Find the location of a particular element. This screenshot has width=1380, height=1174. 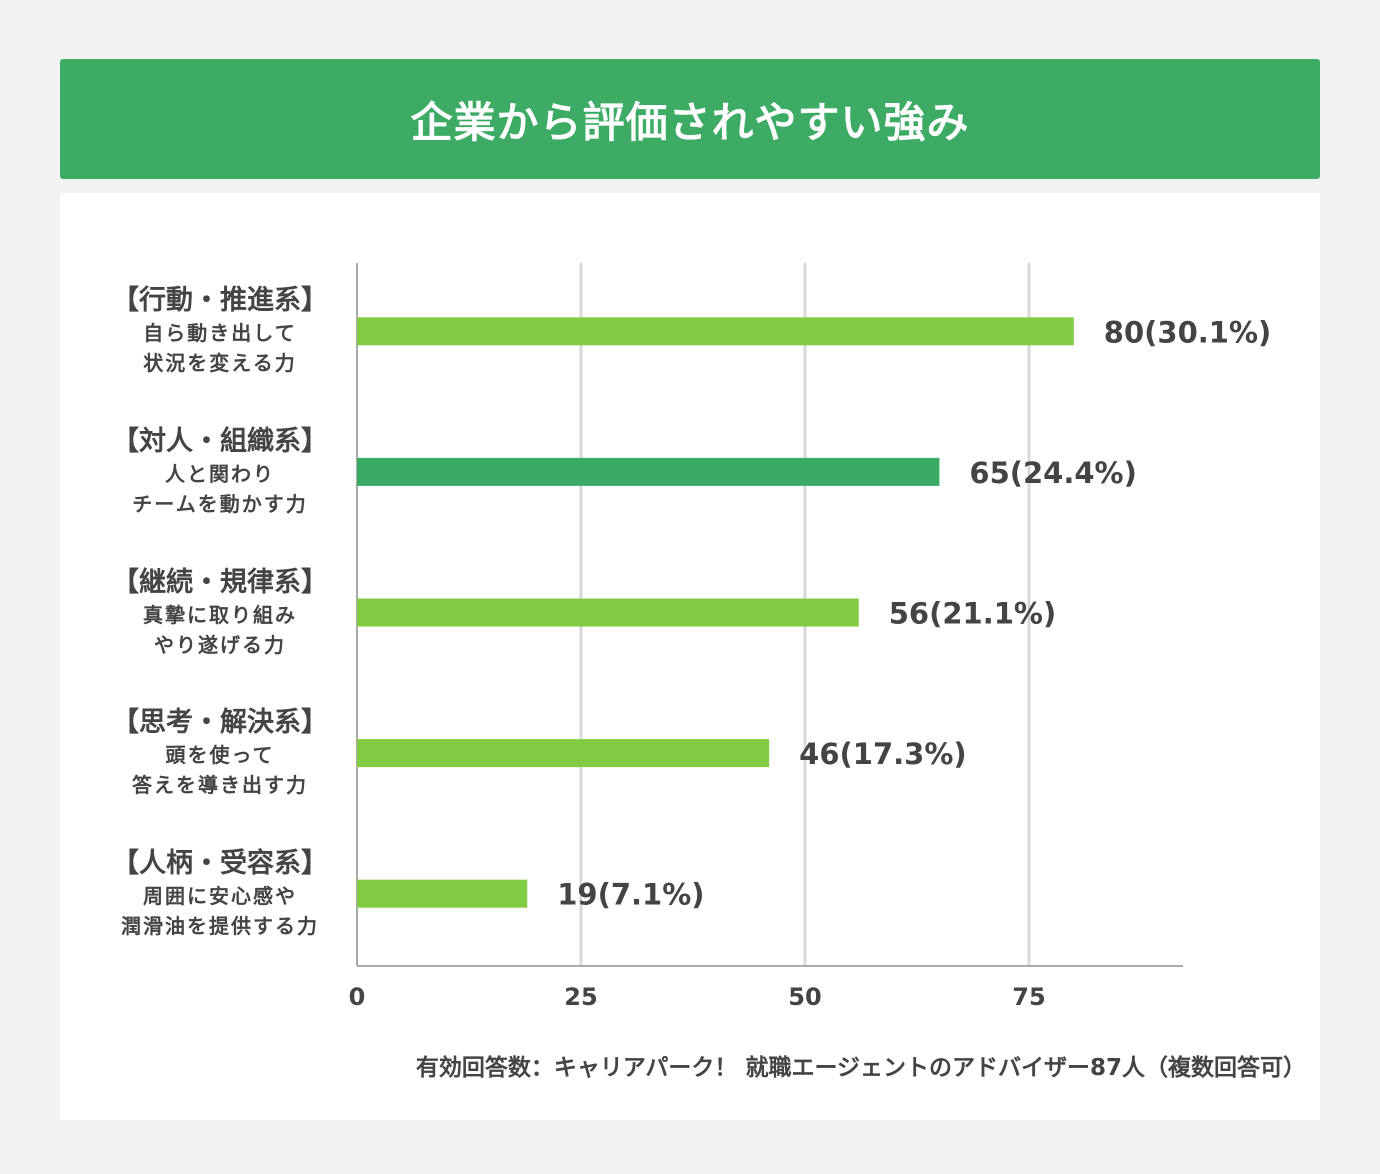

footnote: 有効回答数：キャリアパーク！ 就職エージェントのアドバイザー87人（複数回答可） is located at coordinates (860, 1068).